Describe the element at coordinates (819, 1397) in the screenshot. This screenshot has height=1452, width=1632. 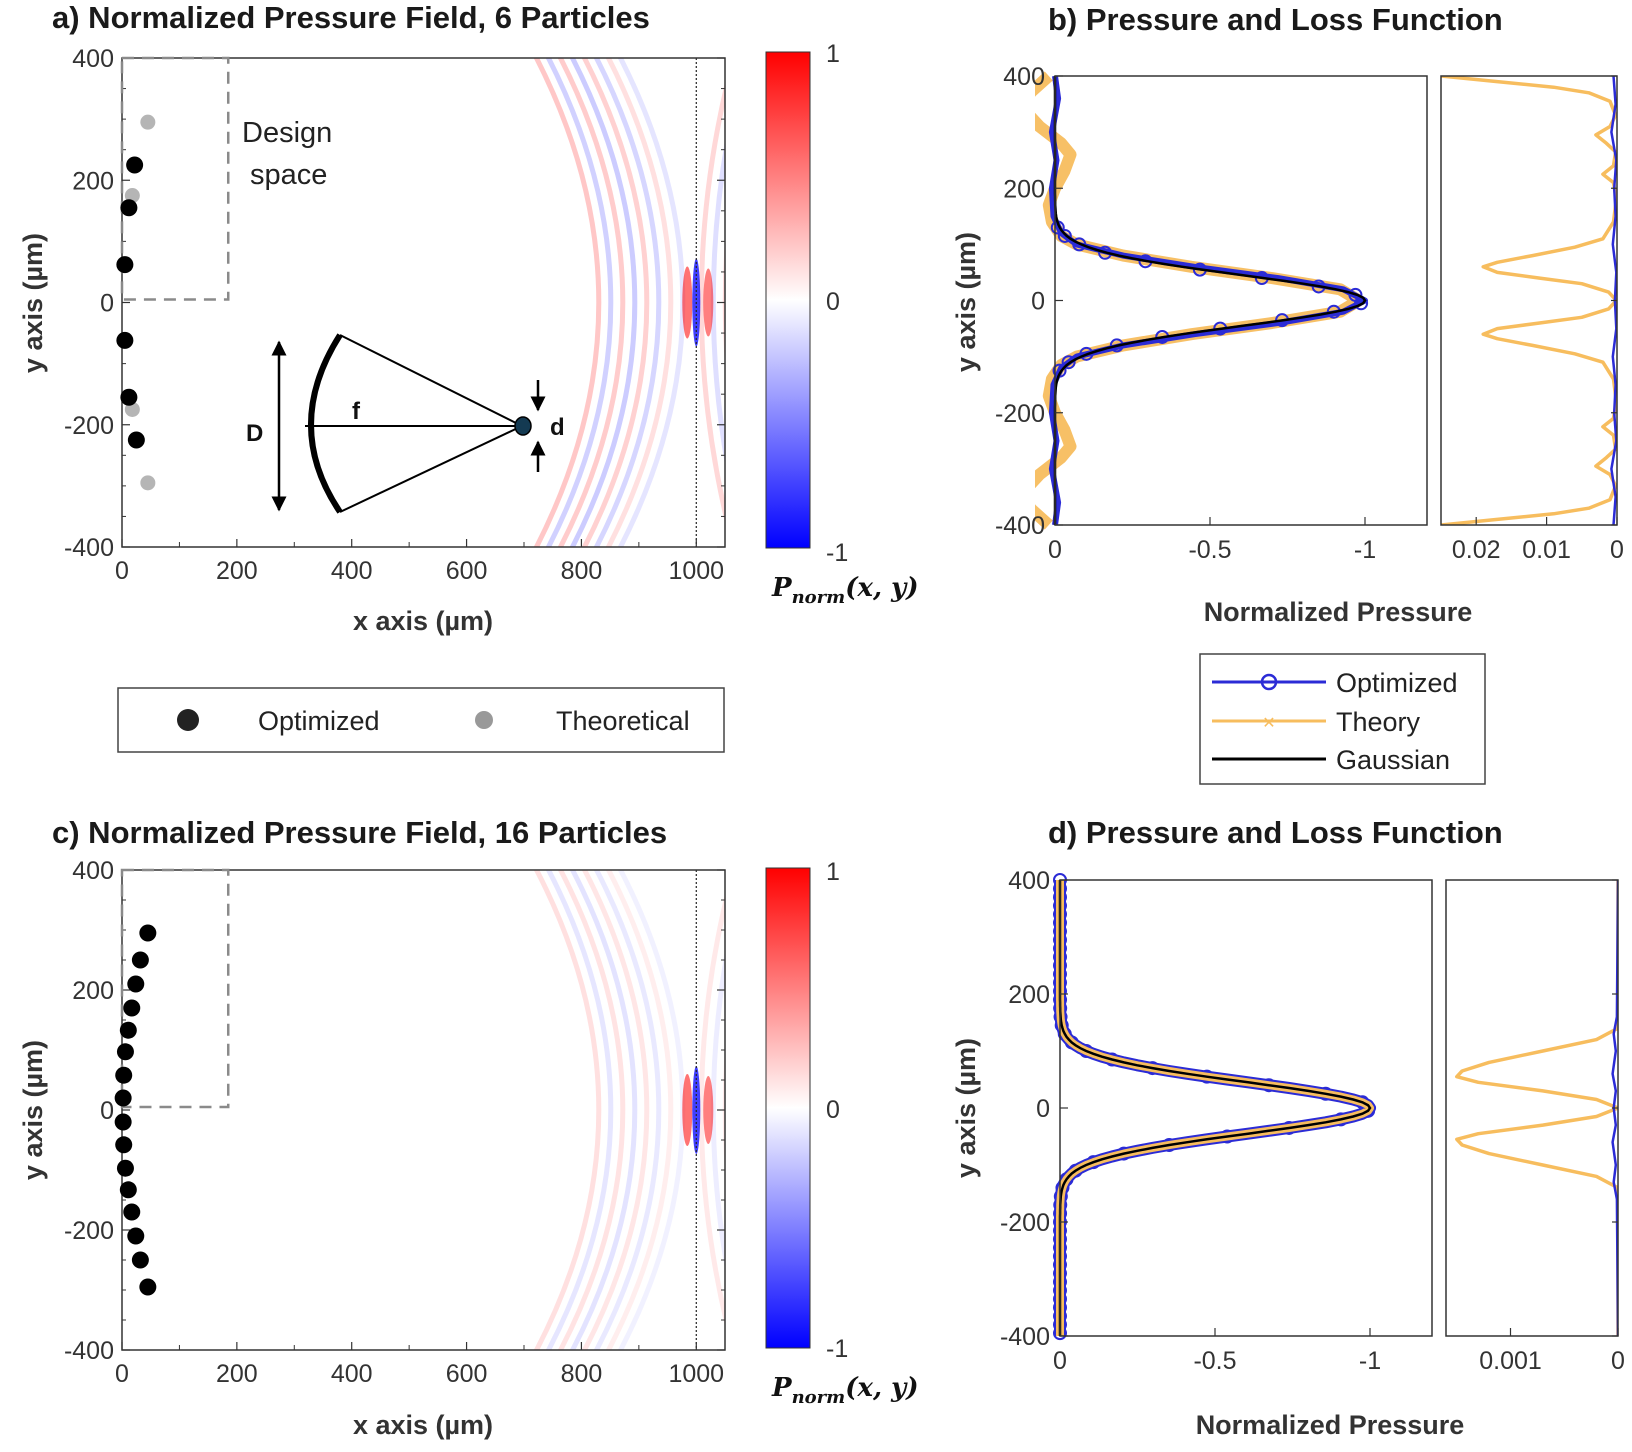
I see `colorbar-c-label-sub: norm` at that location.